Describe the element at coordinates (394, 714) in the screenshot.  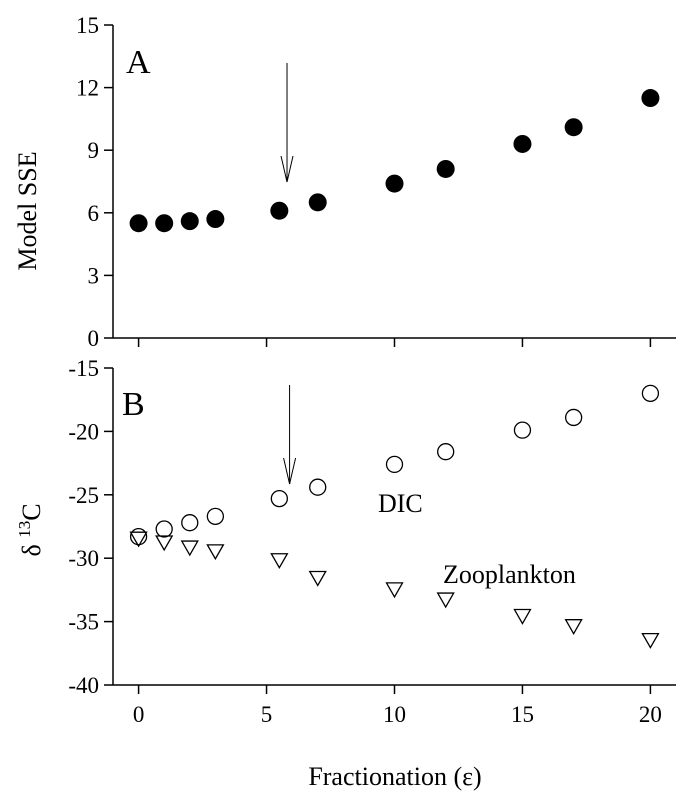
I see `panel-b-x-tick-label: 10` at that location.